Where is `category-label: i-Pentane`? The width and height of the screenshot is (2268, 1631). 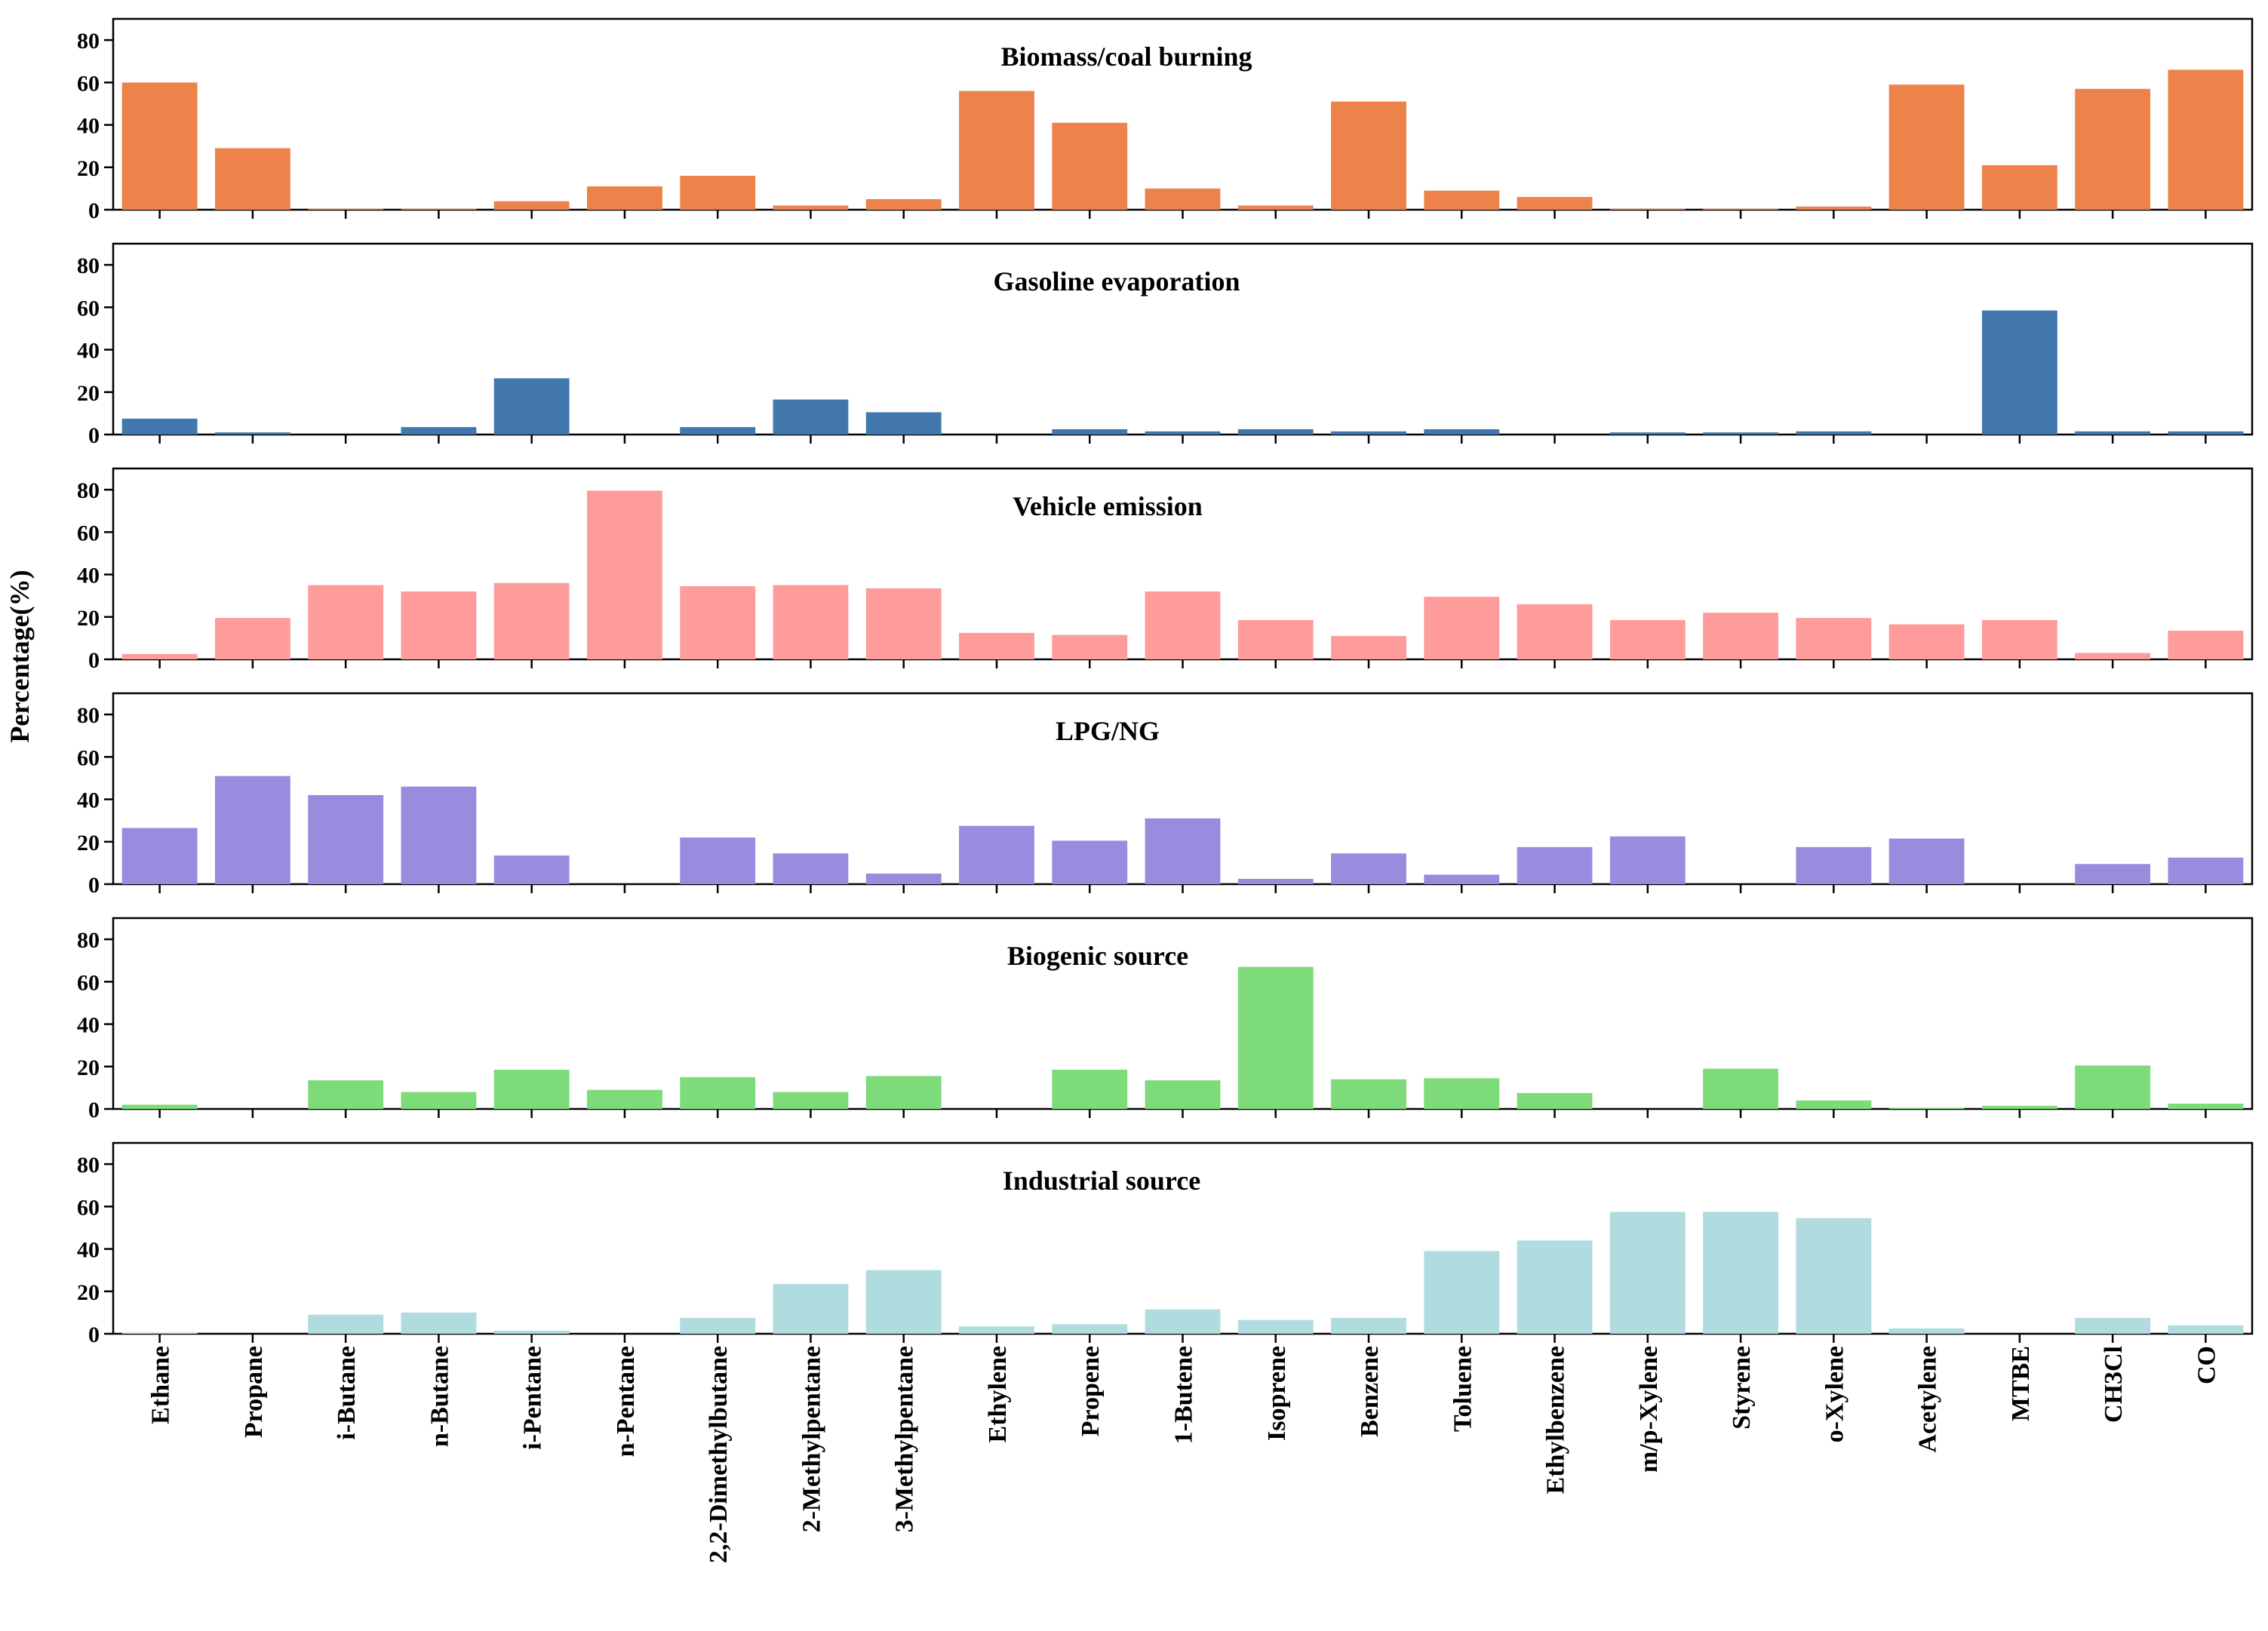
category-label: i-Pentane is located at coordinates (533, 1398).